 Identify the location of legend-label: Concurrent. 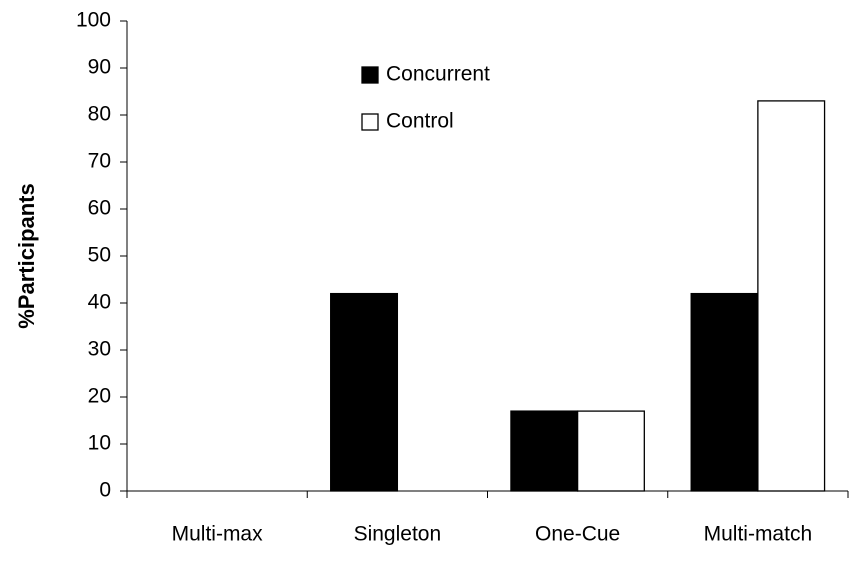
(438, 74).